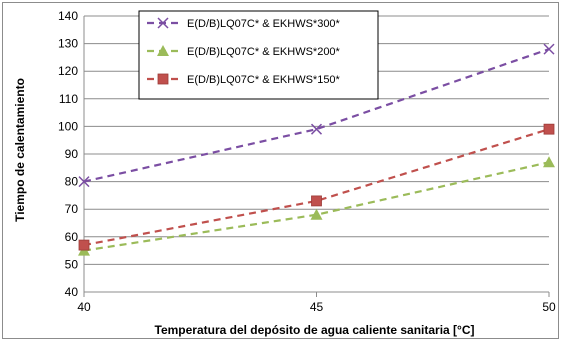 The image size is (563, 343). What do you see at coordinates (20, 150) in the screenshot?
I see `y-axis-title: Tiempo de calentamiento` at bounding box center [20, 150].